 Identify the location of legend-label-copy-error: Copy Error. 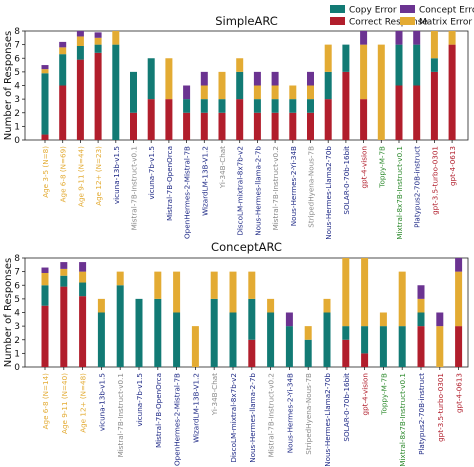
(373, 11).